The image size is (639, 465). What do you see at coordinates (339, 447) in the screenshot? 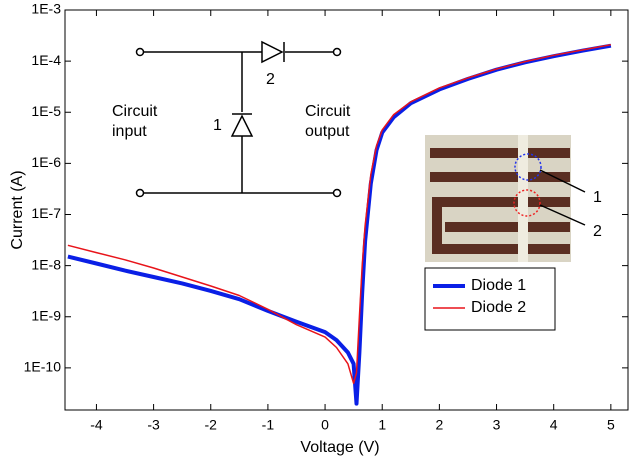
I see `x-axis-title: Voltage (V)` at bounding box center [339, 447].